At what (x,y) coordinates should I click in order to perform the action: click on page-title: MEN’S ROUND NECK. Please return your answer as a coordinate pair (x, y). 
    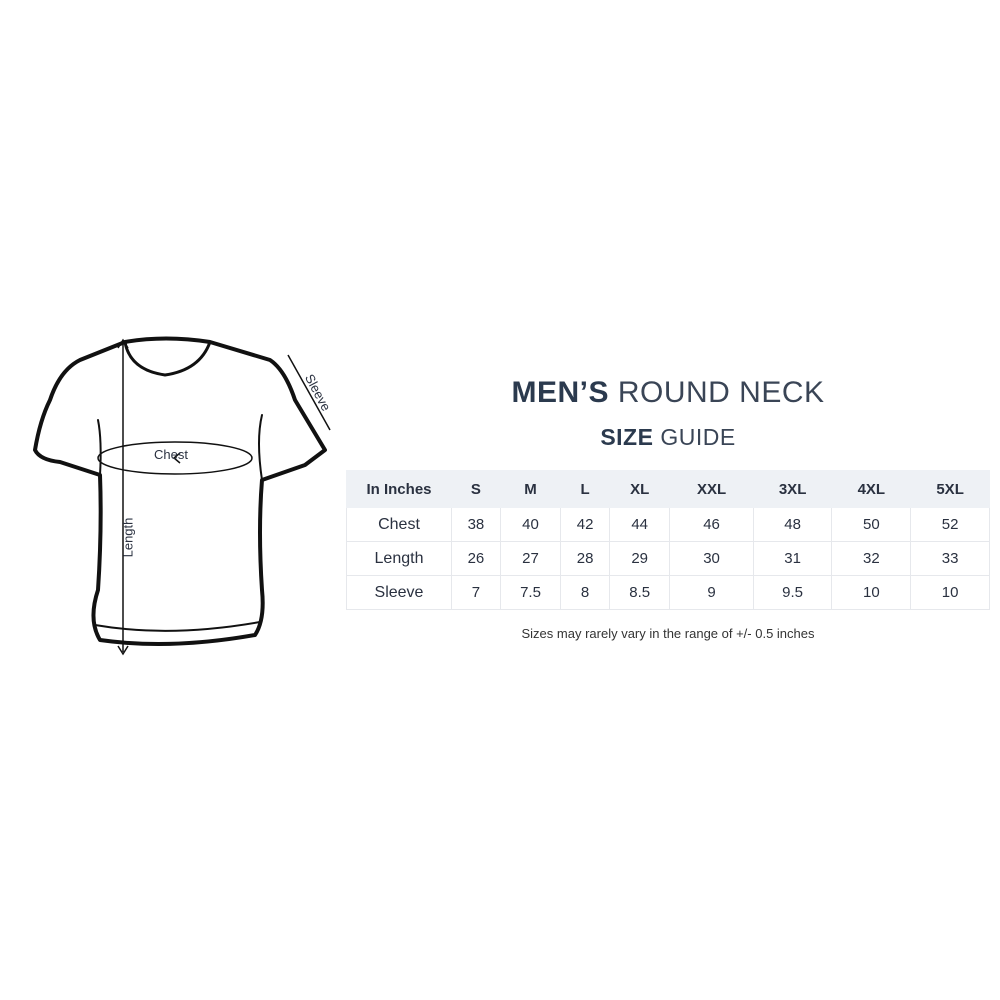
    Looking at the image, I should click on (668, 393).